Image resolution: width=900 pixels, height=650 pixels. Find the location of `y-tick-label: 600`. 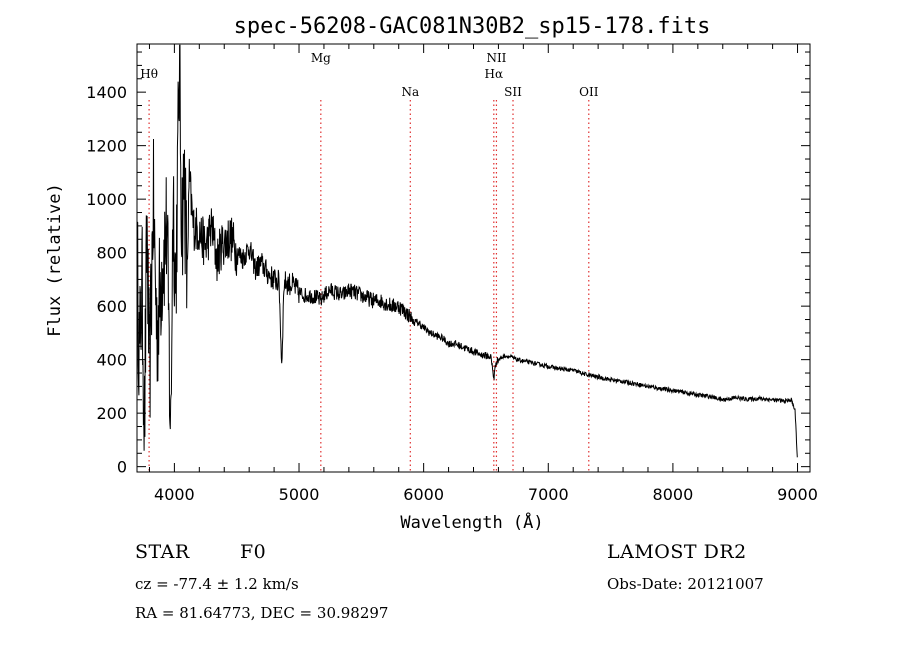

y-tick-label: 600 is located at coordinates (111, 306).